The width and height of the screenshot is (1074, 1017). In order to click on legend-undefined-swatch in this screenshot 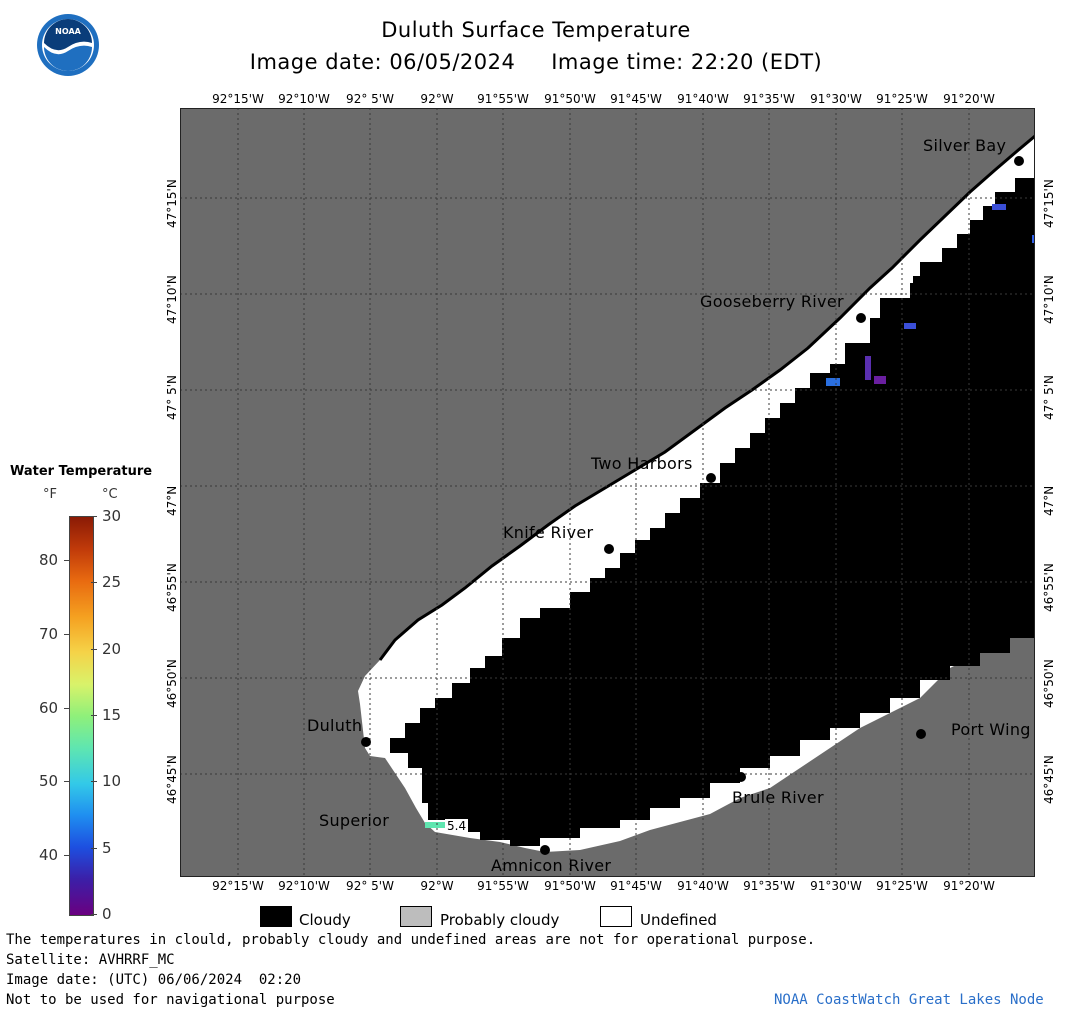, I will do `click(616, 916)`.